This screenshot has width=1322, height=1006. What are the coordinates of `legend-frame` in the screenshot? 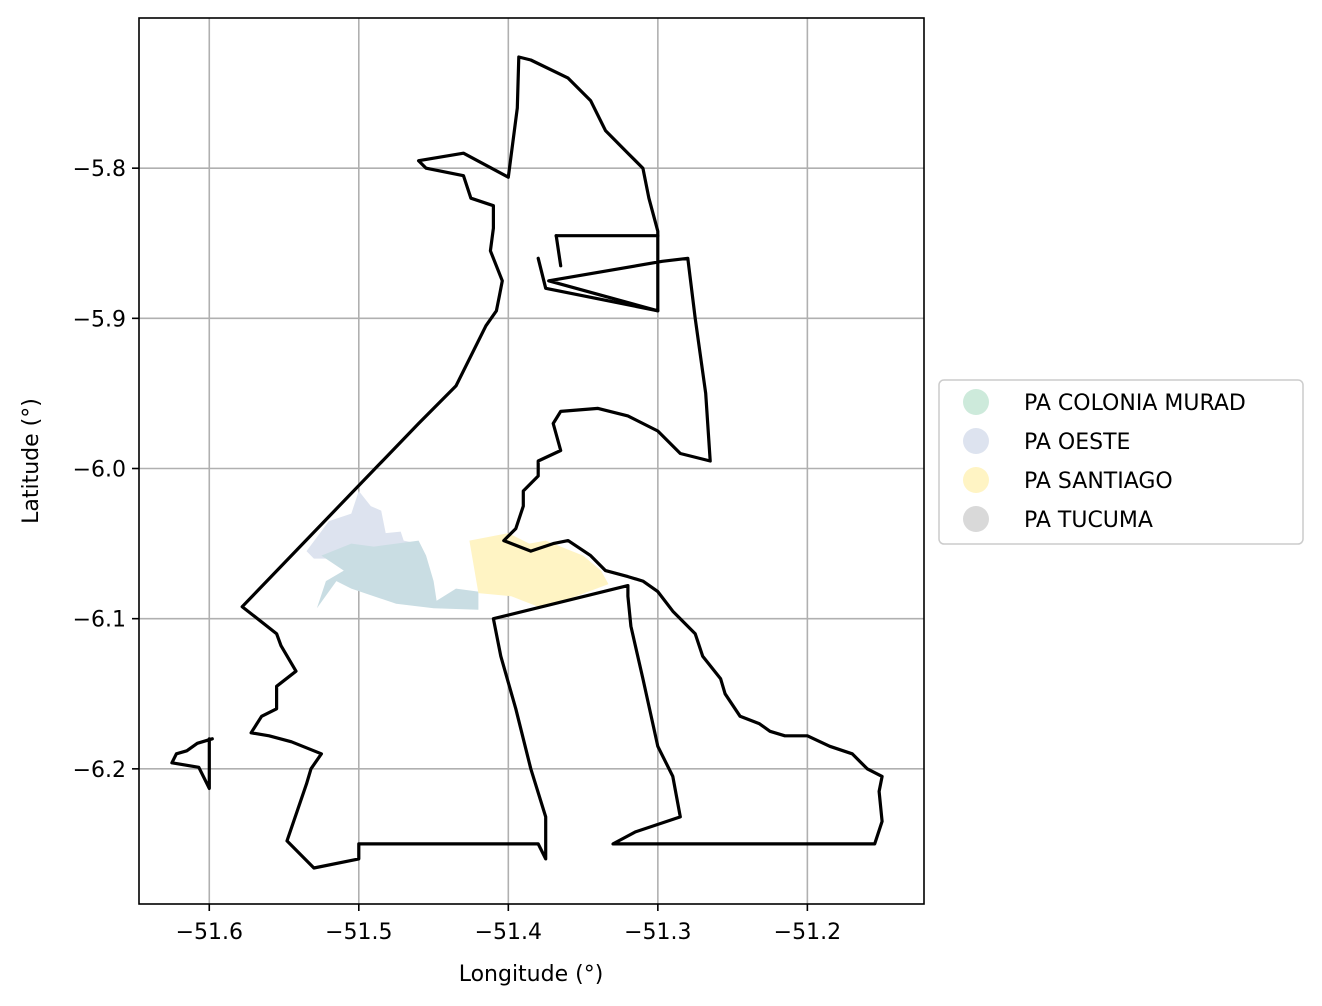 It's located at (1121, 462).